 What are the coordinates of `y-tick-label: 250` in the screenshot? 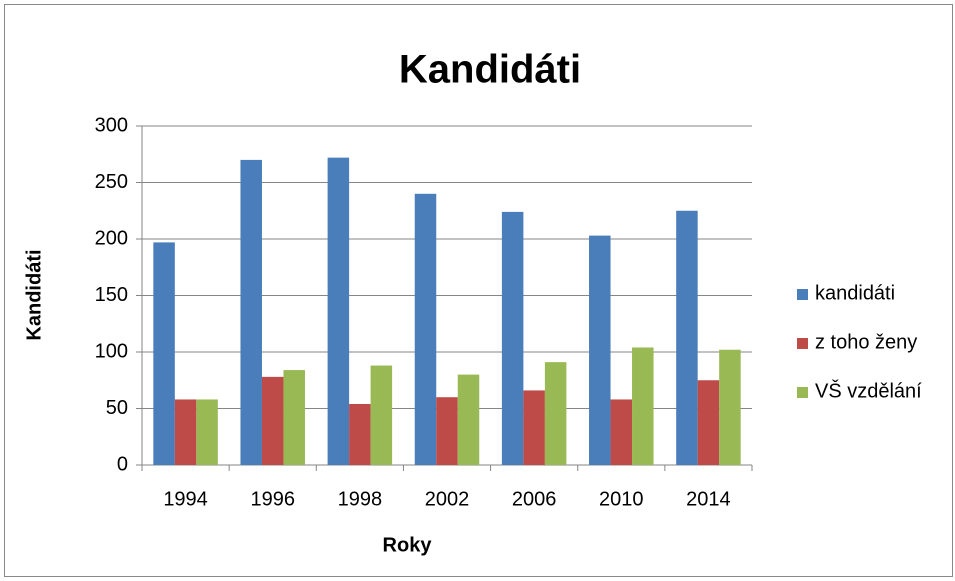 It's located at (111, 182).